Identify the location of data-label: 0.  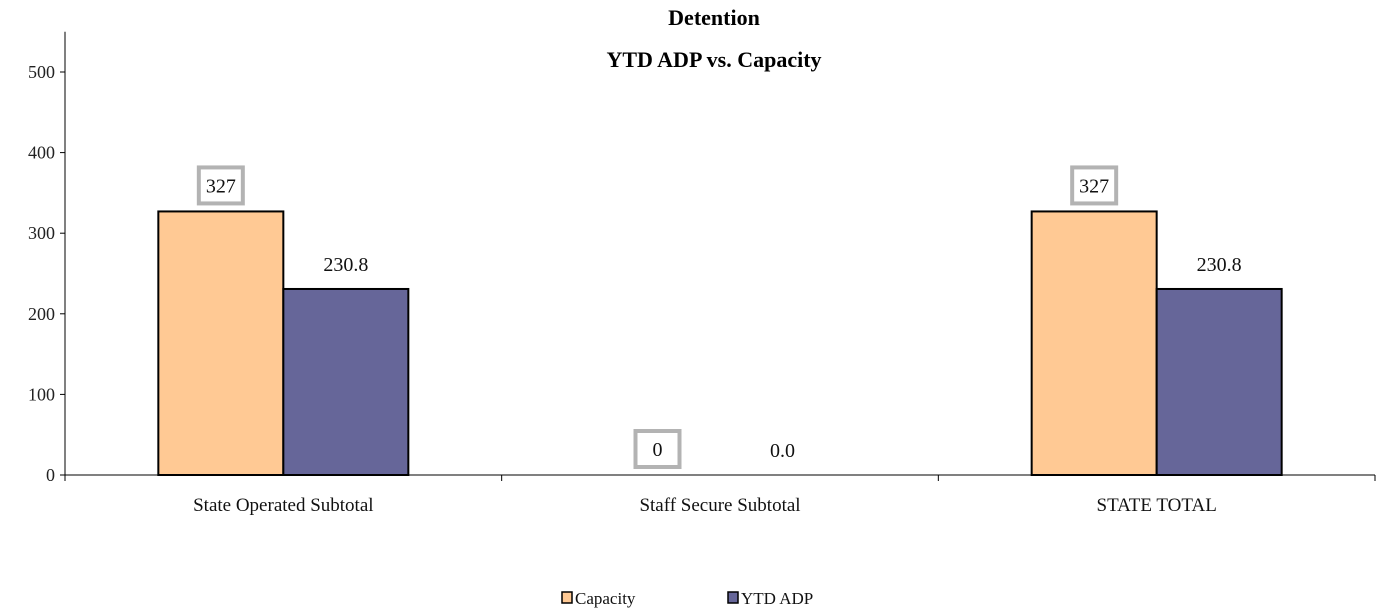
(658, 450).